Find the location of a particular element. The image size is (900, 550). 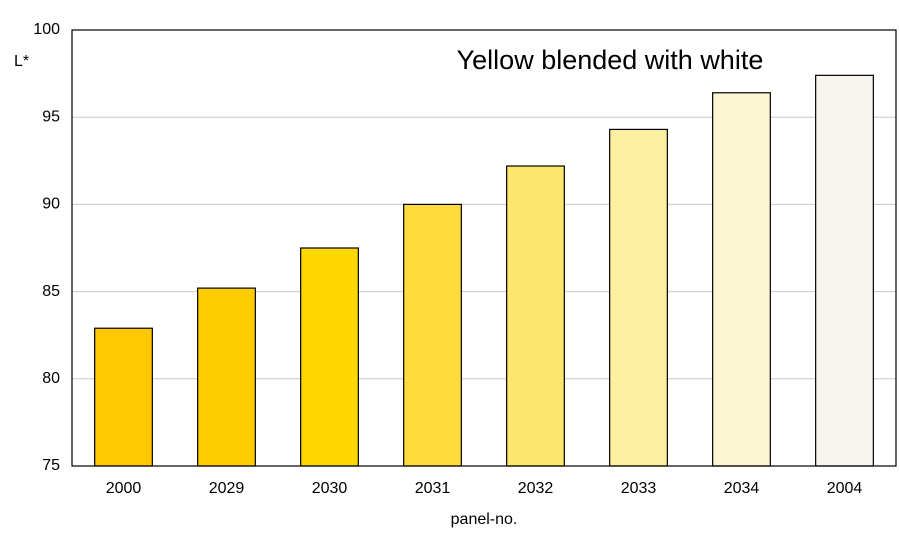

y-tick-label: 95 is located at coordinates (51, 116).